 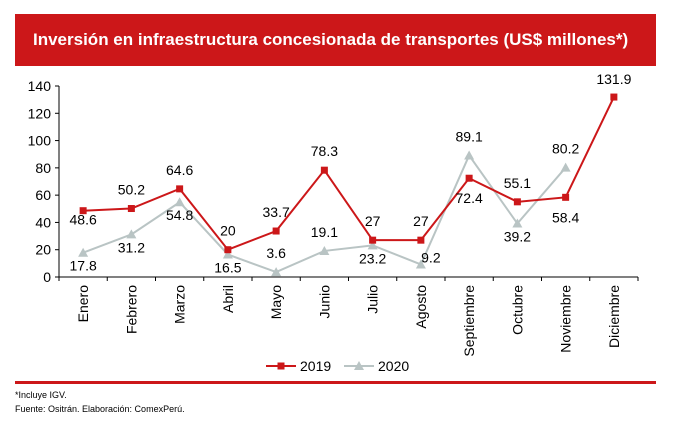 I want to click on x-tick-label: Mayo, so click(x=276, y=302).